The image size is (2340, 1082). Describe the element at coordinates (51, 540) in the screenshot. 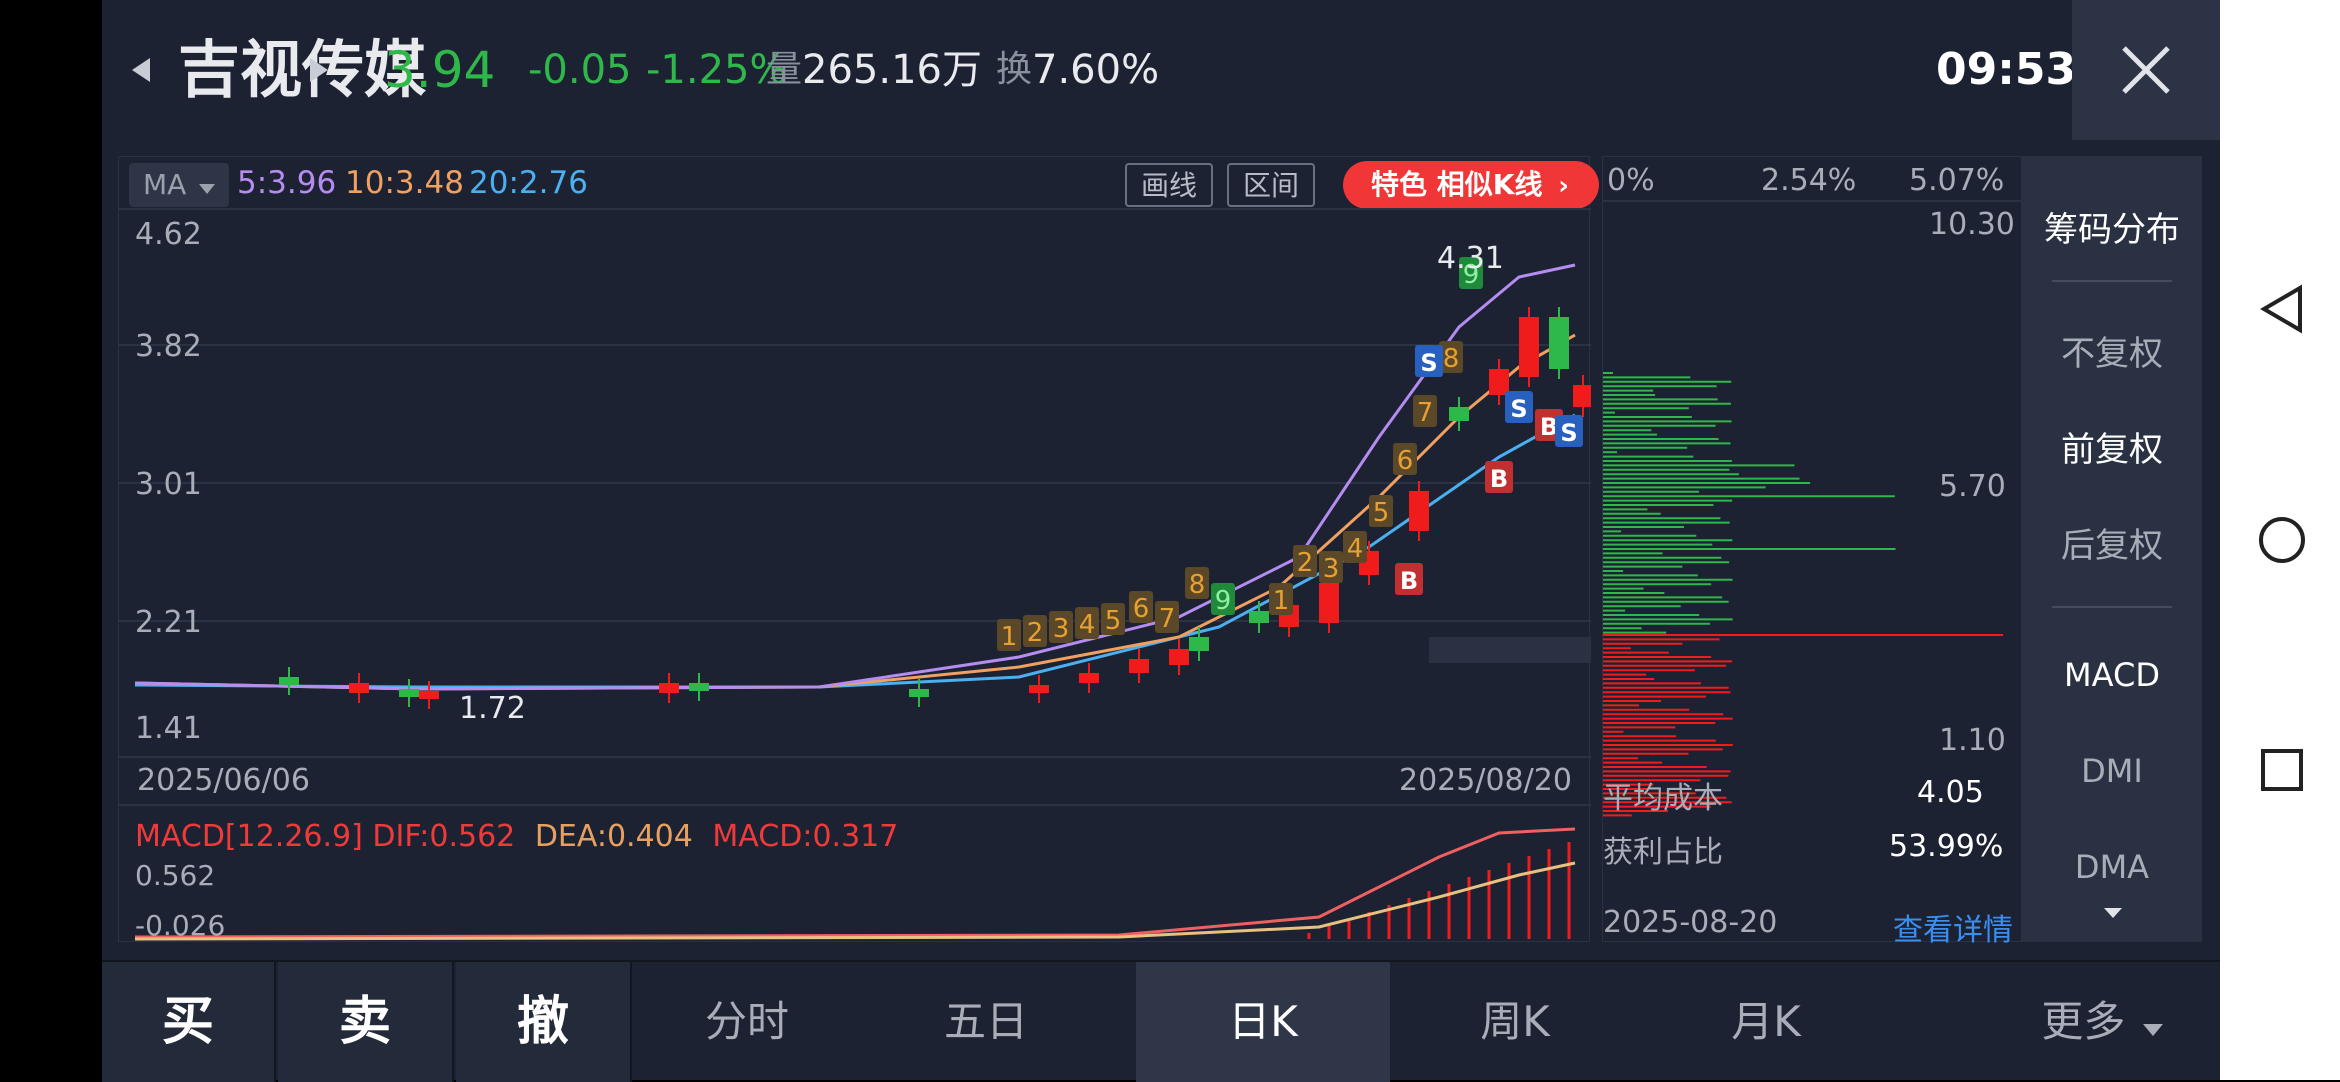

I see `left-black-strip` at that location.